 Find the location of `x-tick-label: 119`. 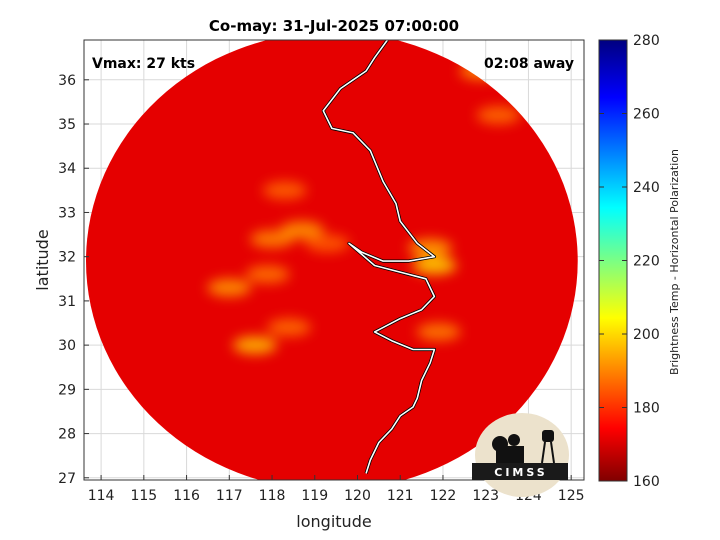

x-tick-label: 119 is located at coordinates (314, 496).